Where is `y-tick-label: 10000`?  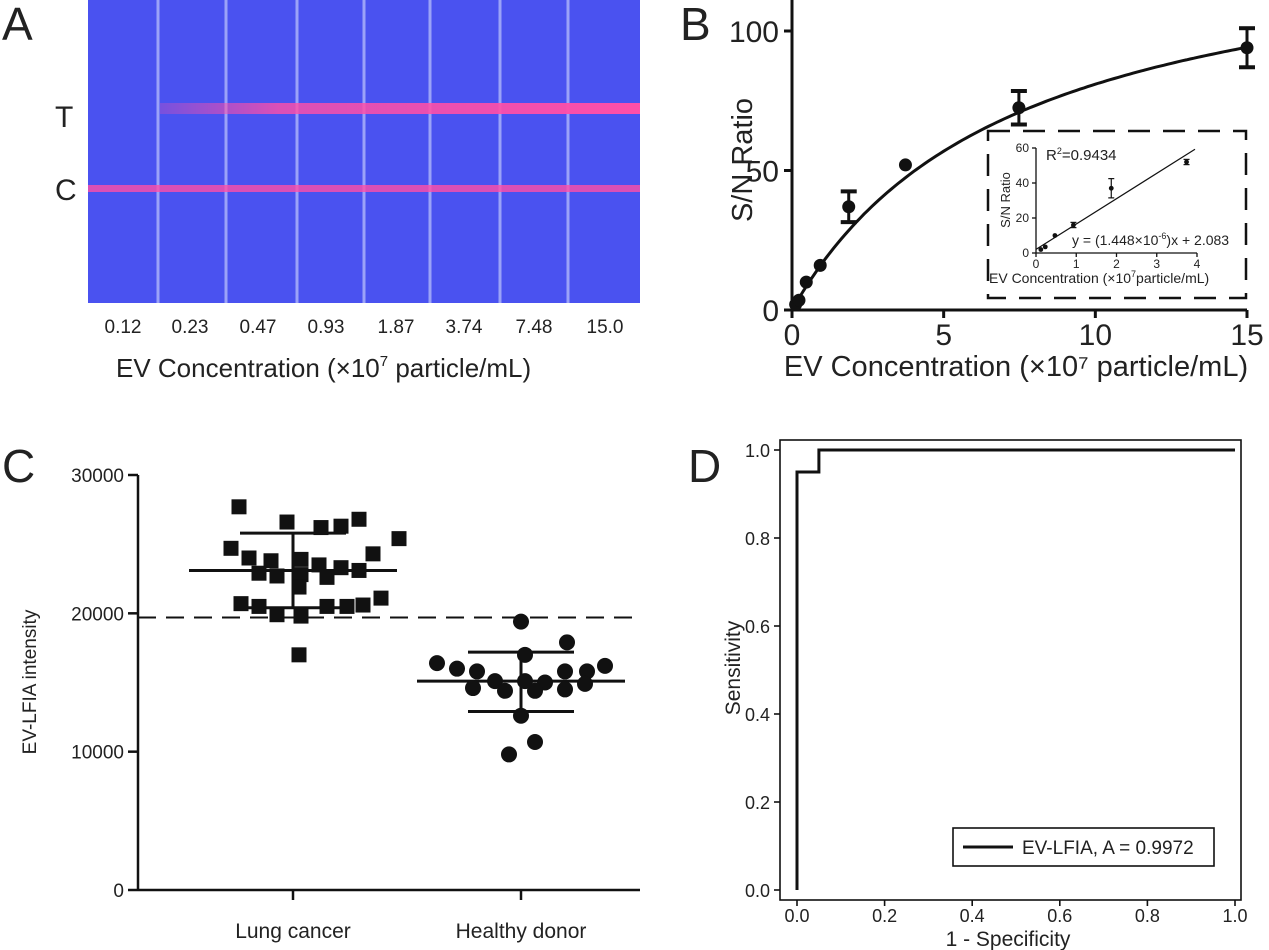
y-tick-label: 10000 is located at coordinates (97, 753).